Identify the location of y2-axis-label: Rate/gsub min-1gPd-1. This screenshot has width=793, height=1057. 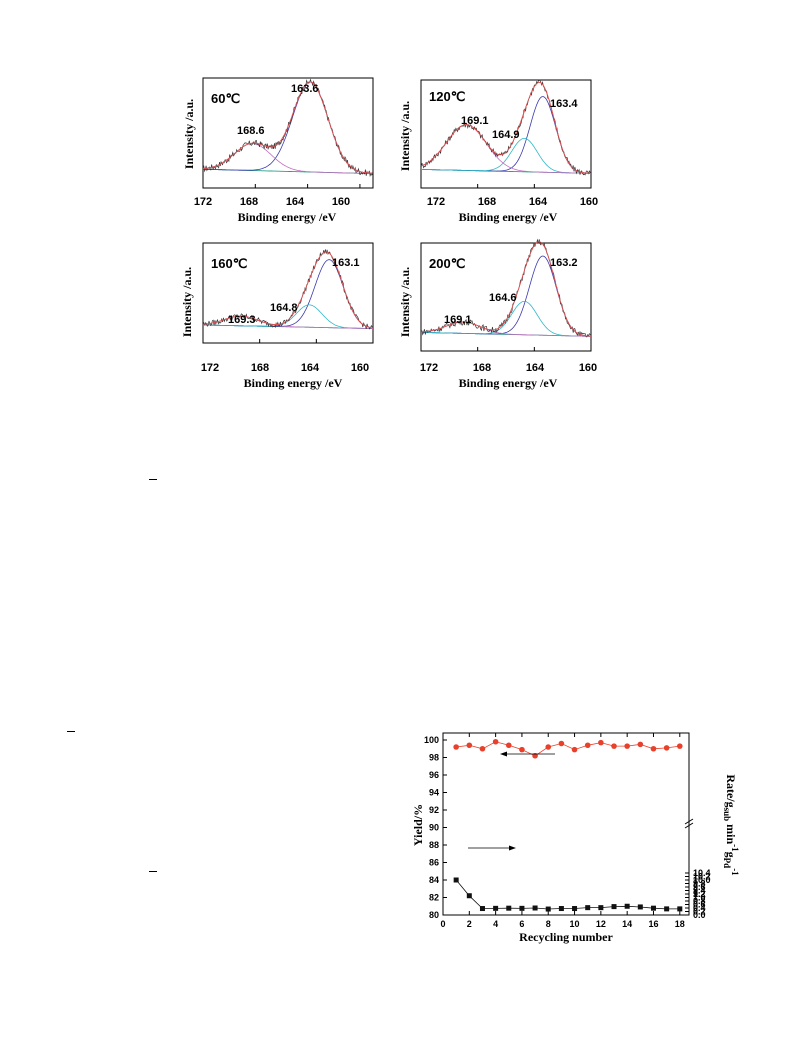
(731, 825).